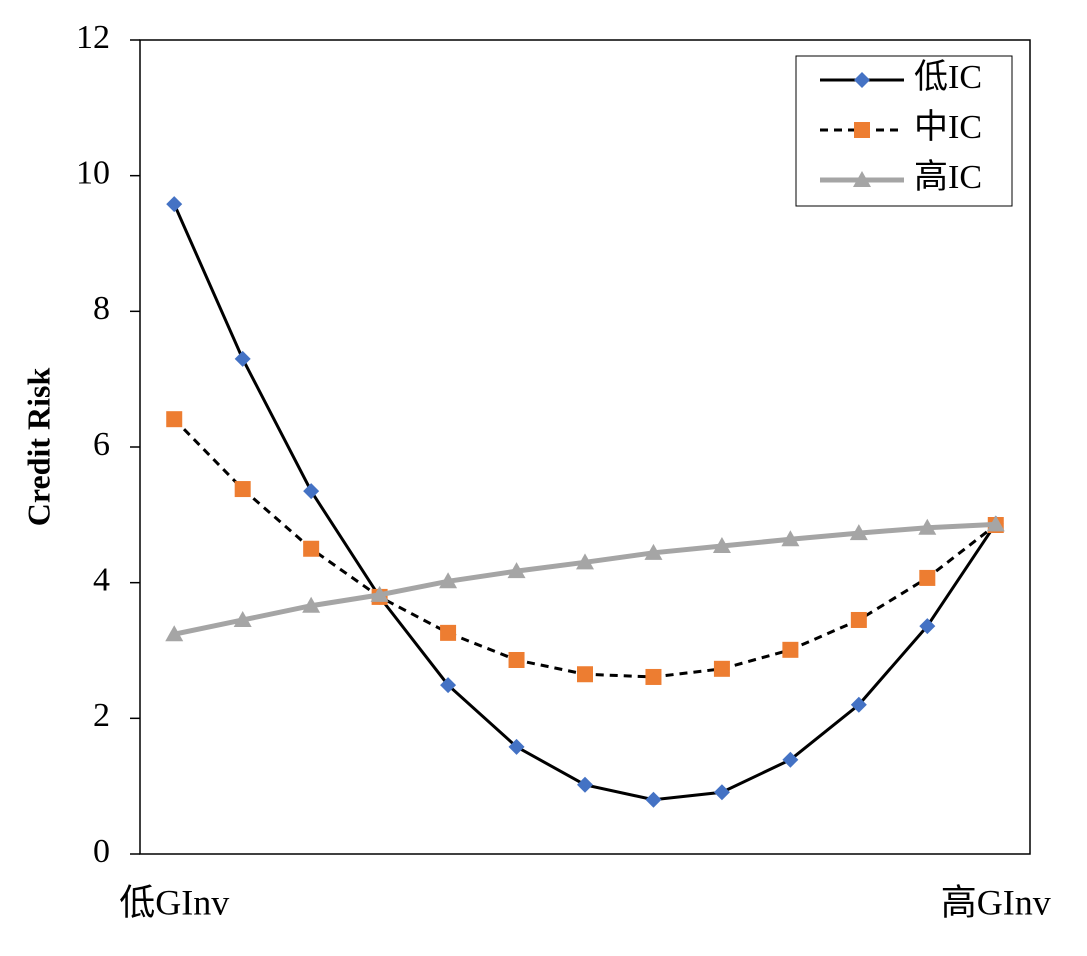 The image size is (1087, 956). Describe the element at coordinates (101, 308) in the screenshot. I see `y-tick-label: 8` at that location.